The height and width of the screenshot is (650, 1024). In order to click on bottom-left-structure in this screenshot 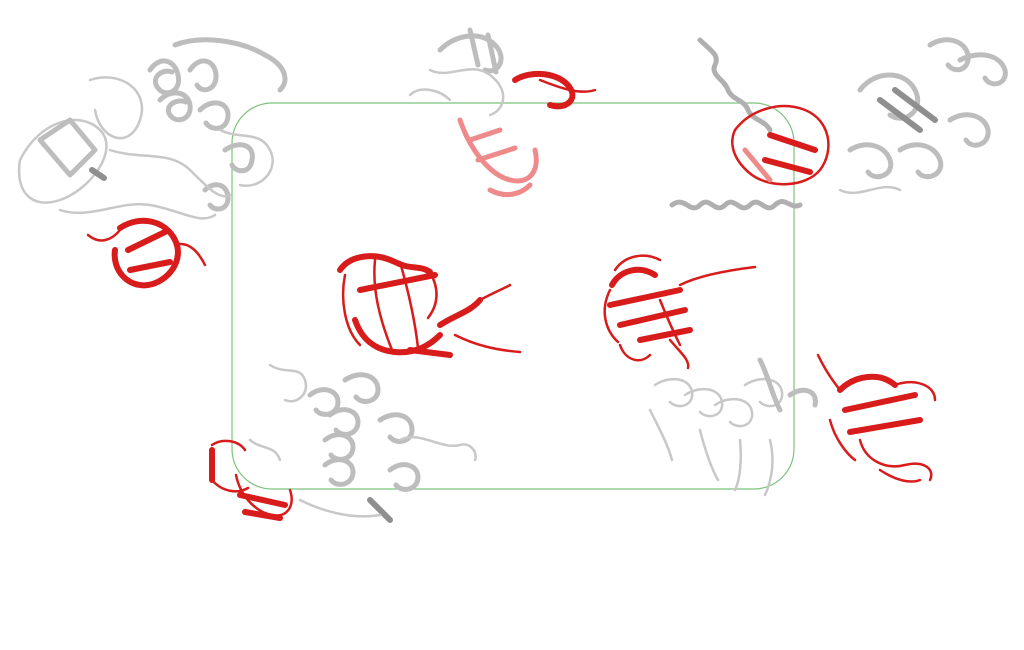, I will do `click(343, 443)`.